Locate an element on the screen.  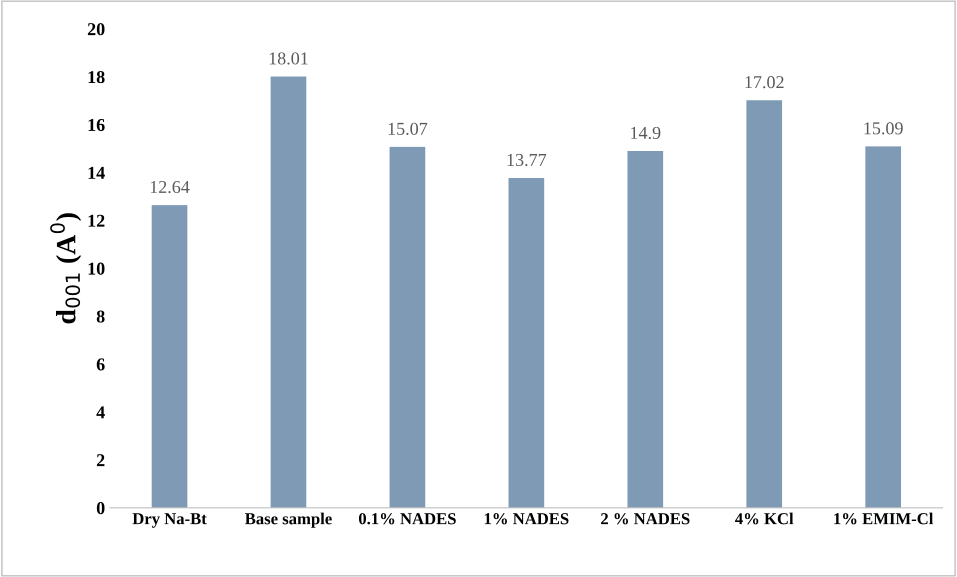
data-label: 14.9 is located at coordinates (645, 133).